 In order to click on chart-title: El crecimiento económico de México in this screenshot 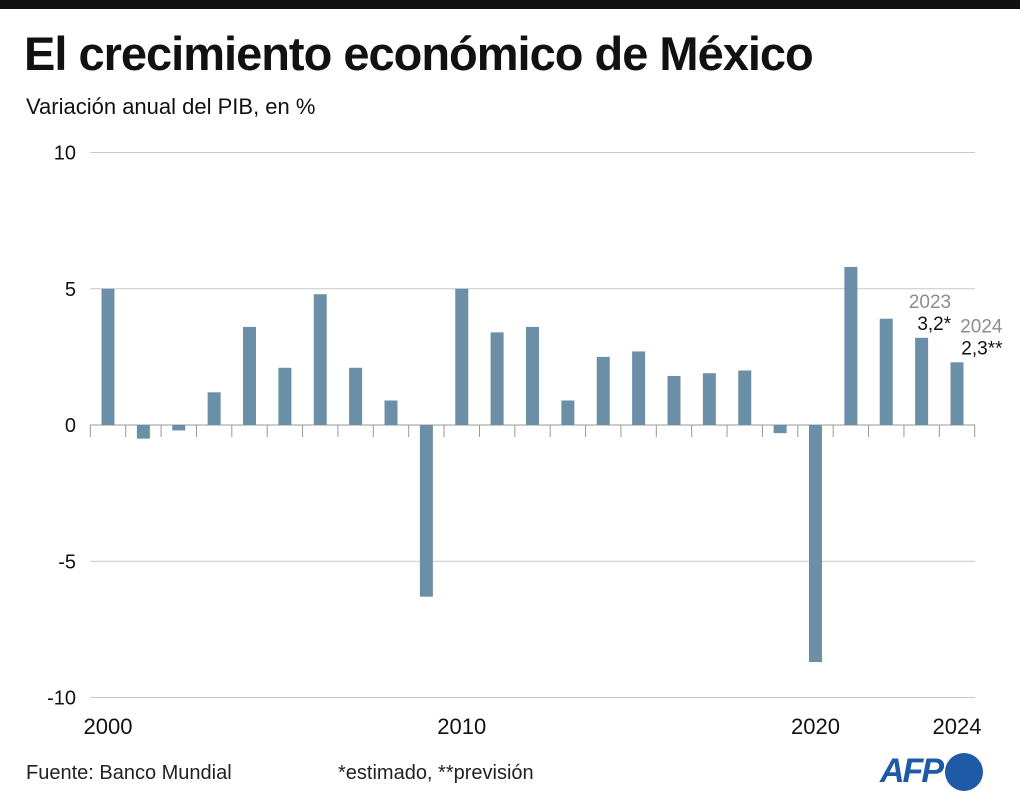, I will do `click(419, 53)`.